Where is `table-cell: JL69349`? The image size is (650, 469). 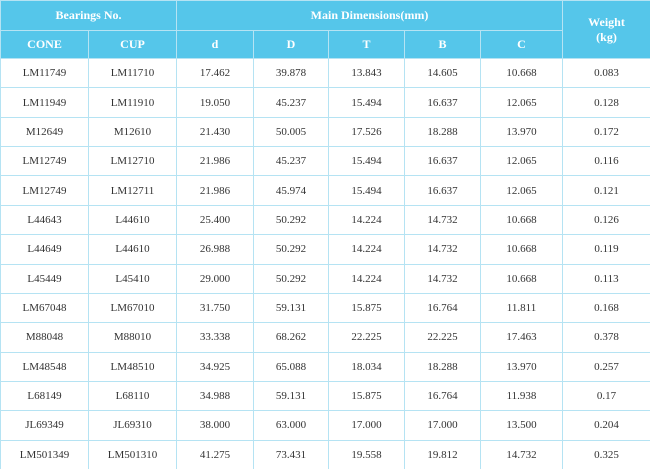 table-cell: JL69349 is located at coordinates (44, 425).